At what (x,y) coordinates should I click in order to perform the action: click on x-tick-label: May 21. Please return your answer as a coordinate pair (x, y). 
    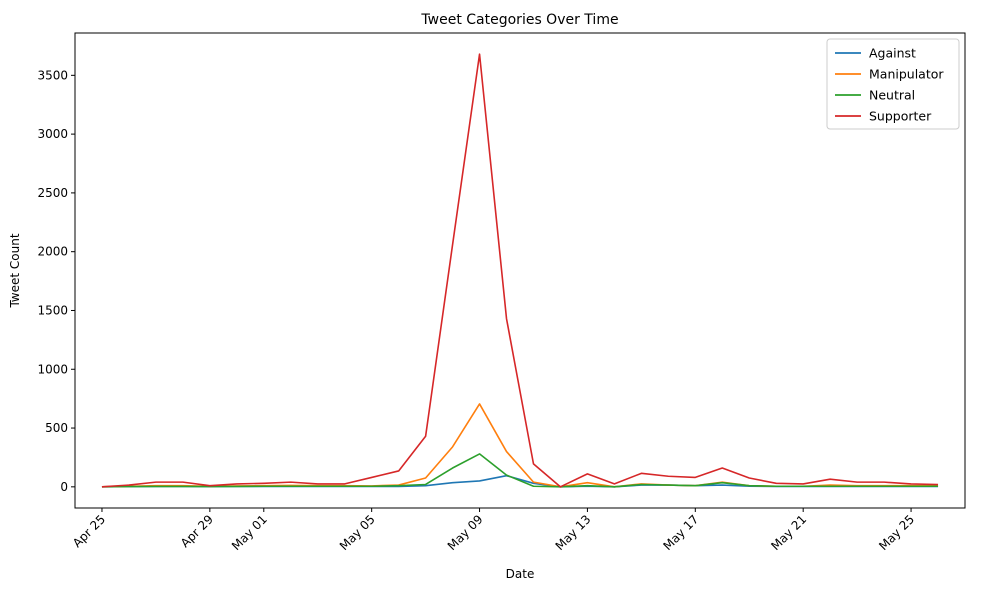
    Looking at the image, I should click on (788, 532).